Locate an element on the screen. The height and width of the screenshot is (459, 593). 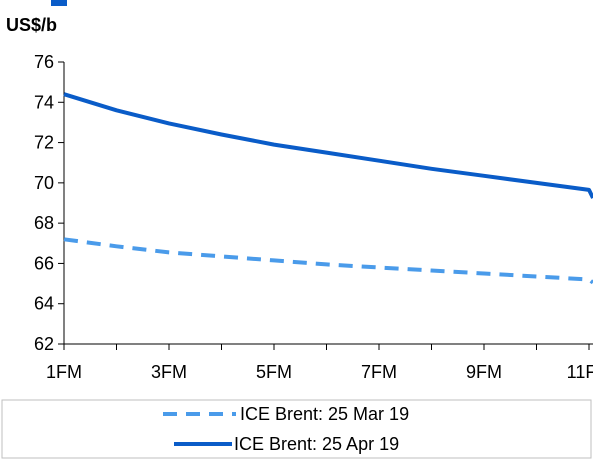
x-tick-label: 1FM is located at coordinates (64, 372).